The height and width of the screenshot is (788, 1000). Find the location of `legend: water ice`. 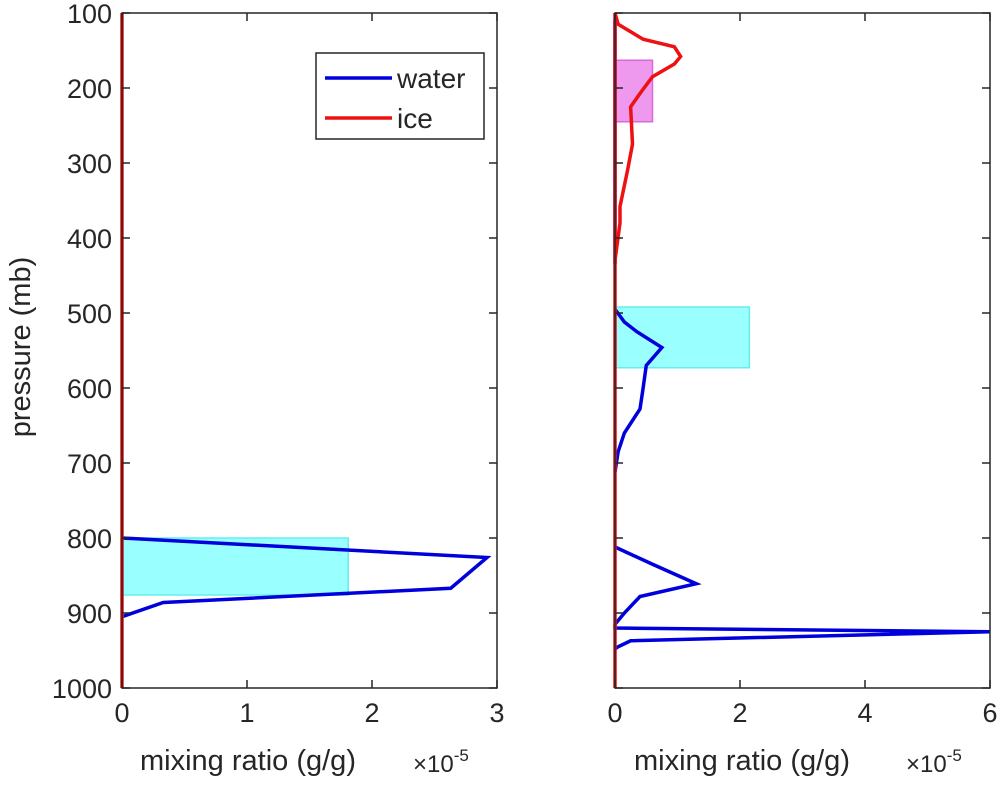

legend: water ice is located at coordinates (400, 96).